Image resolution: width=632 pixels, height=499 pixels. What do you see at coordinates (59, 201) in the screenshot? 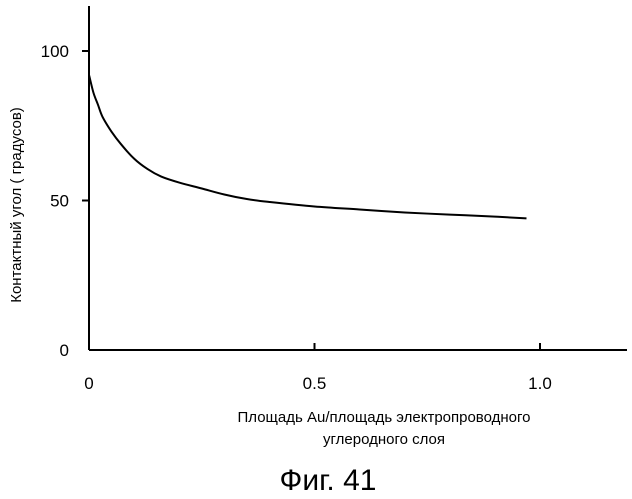
I see `y-tick-label: 50` at bounding box center [59, 201].